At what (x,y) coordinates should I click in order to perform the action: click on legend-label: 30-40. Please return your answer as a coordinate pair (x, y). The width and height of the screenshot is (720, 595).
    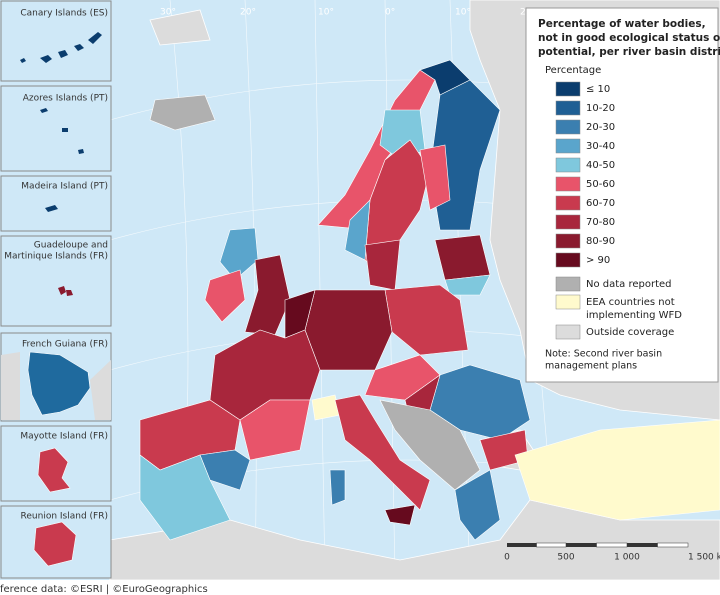
    Looking at the image, I should click on (600, 146).